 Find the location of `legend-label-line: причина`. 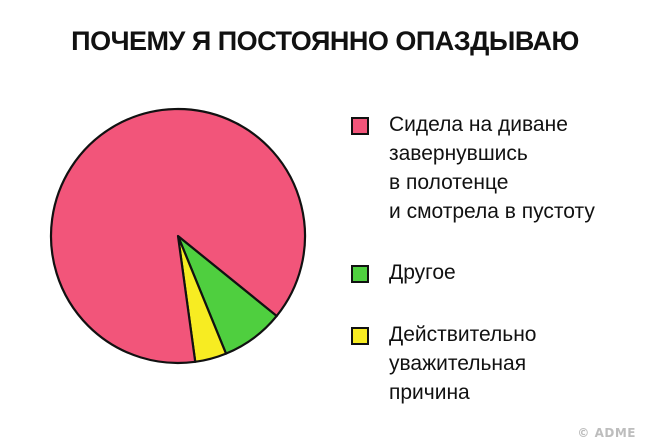

legend-label-line: причина is located at coordinates (429, 392).